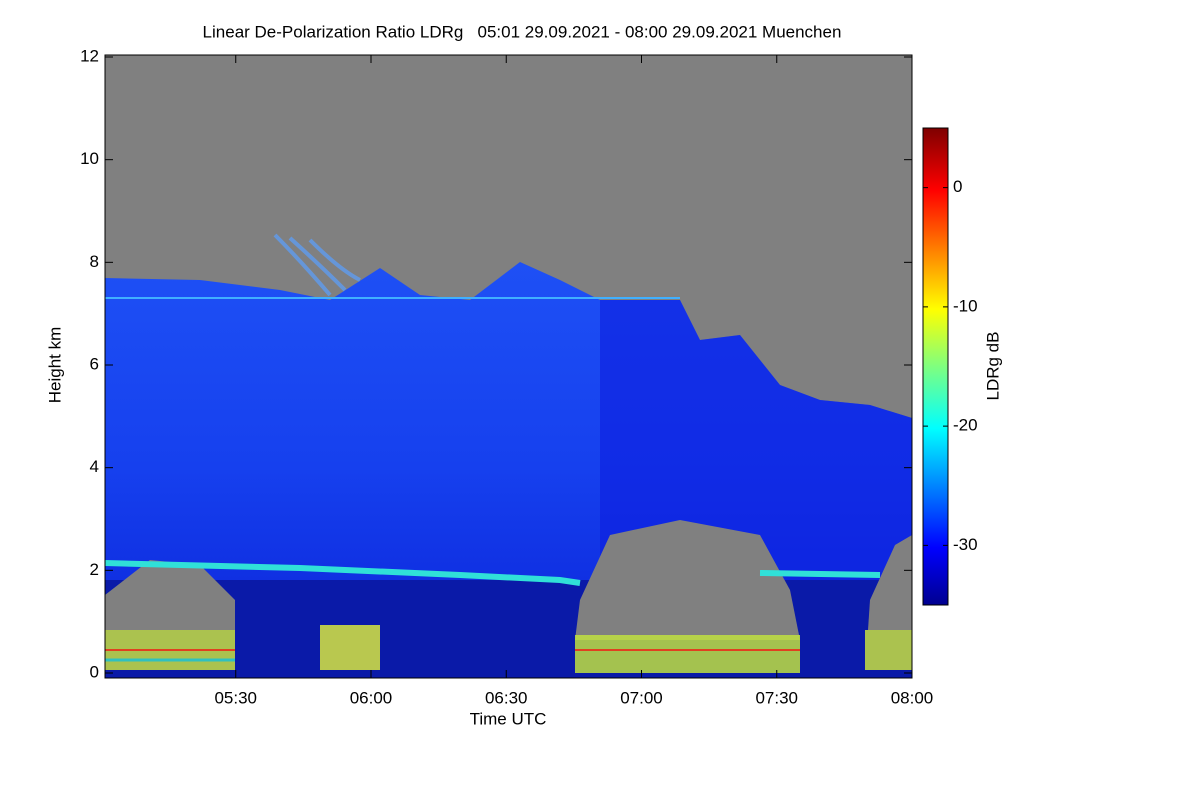 The width and height of the screenshot is (1200, 805). Describe the element at coordinates (965, 305) in the screenshot. I see `colorbar-tick-label: -10` at that location.